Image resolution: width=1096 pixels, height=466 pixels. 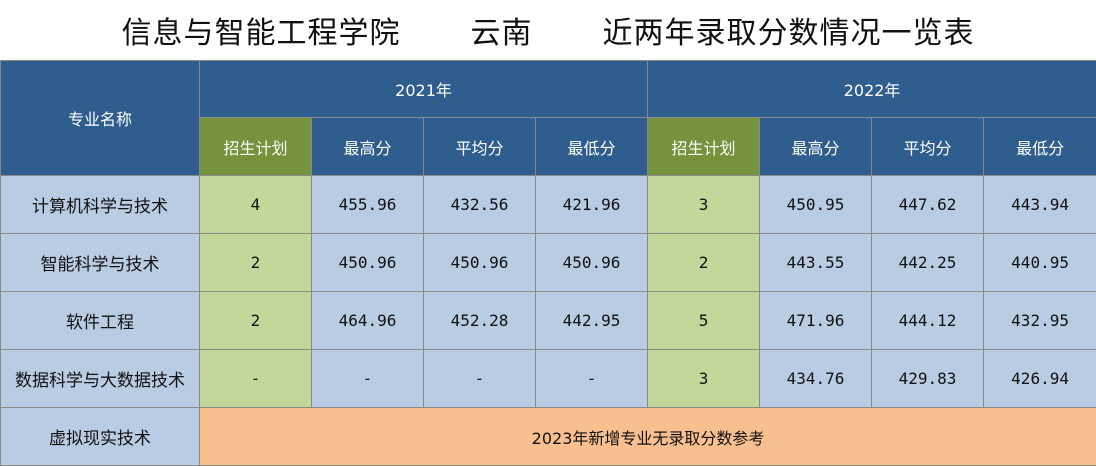 I want to click on major-name-cell: 软件工程, so click(x=100, y=320).